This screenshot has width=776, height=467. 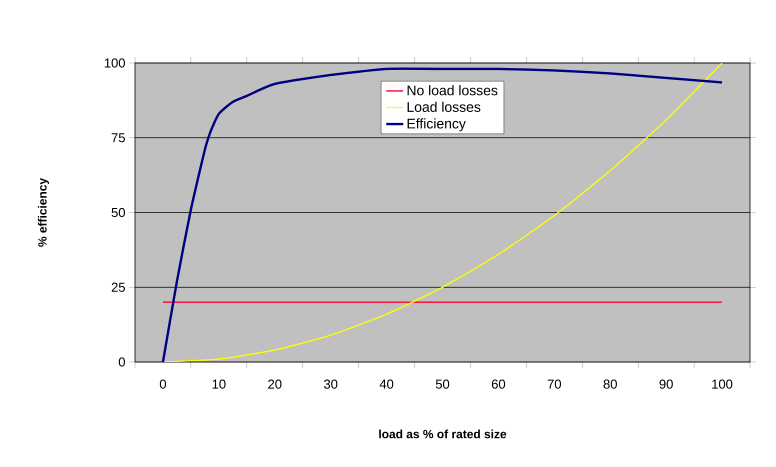 I want to click on x-tick-label: 40, so click(x=387, y=384).